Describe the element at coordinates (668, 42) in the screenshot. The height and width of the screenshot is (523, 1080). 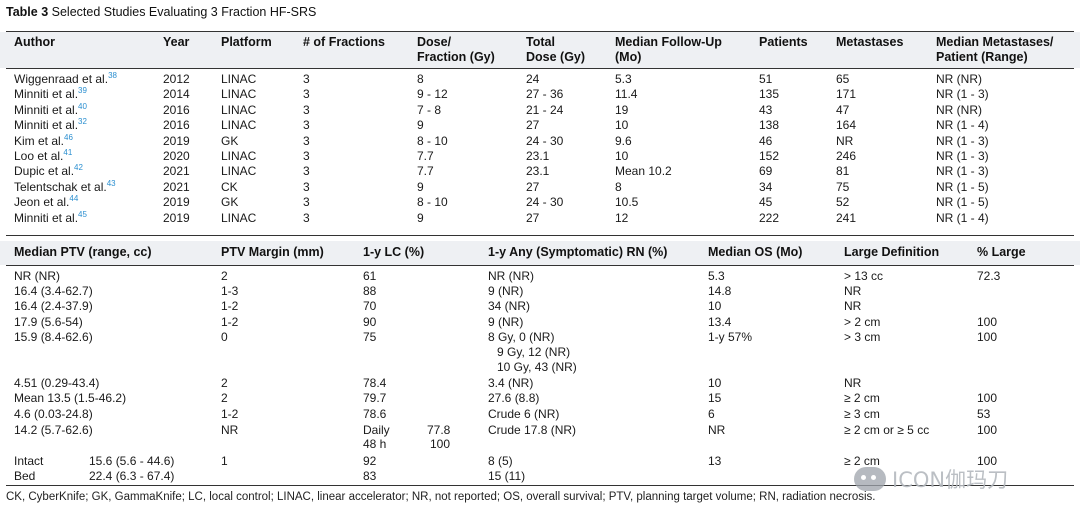
I see `header-followup-line1: Median Follow-Up` at that location.